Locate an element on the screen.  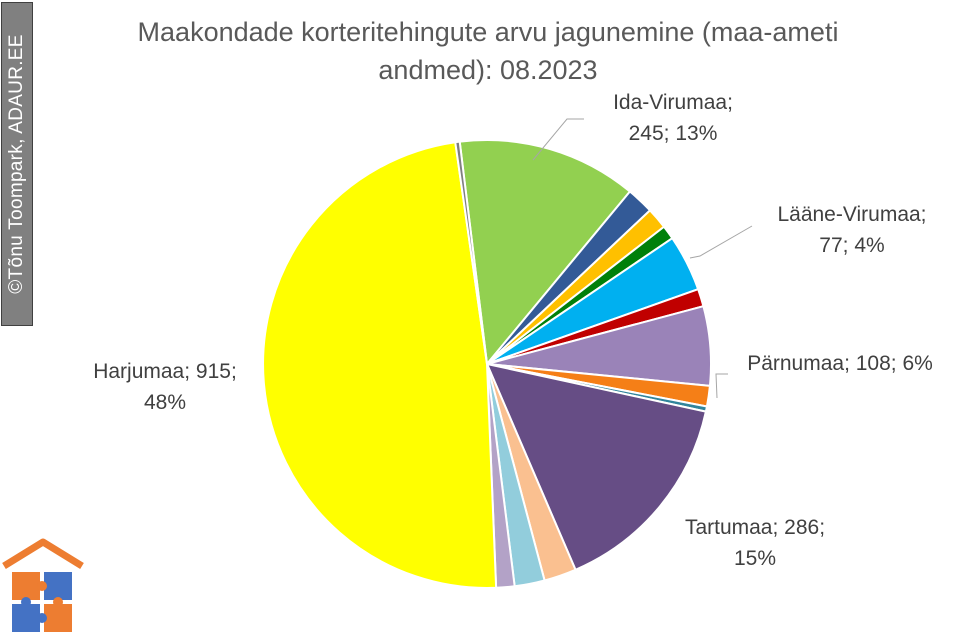
leader-lines is located at coordinates (642, 258).